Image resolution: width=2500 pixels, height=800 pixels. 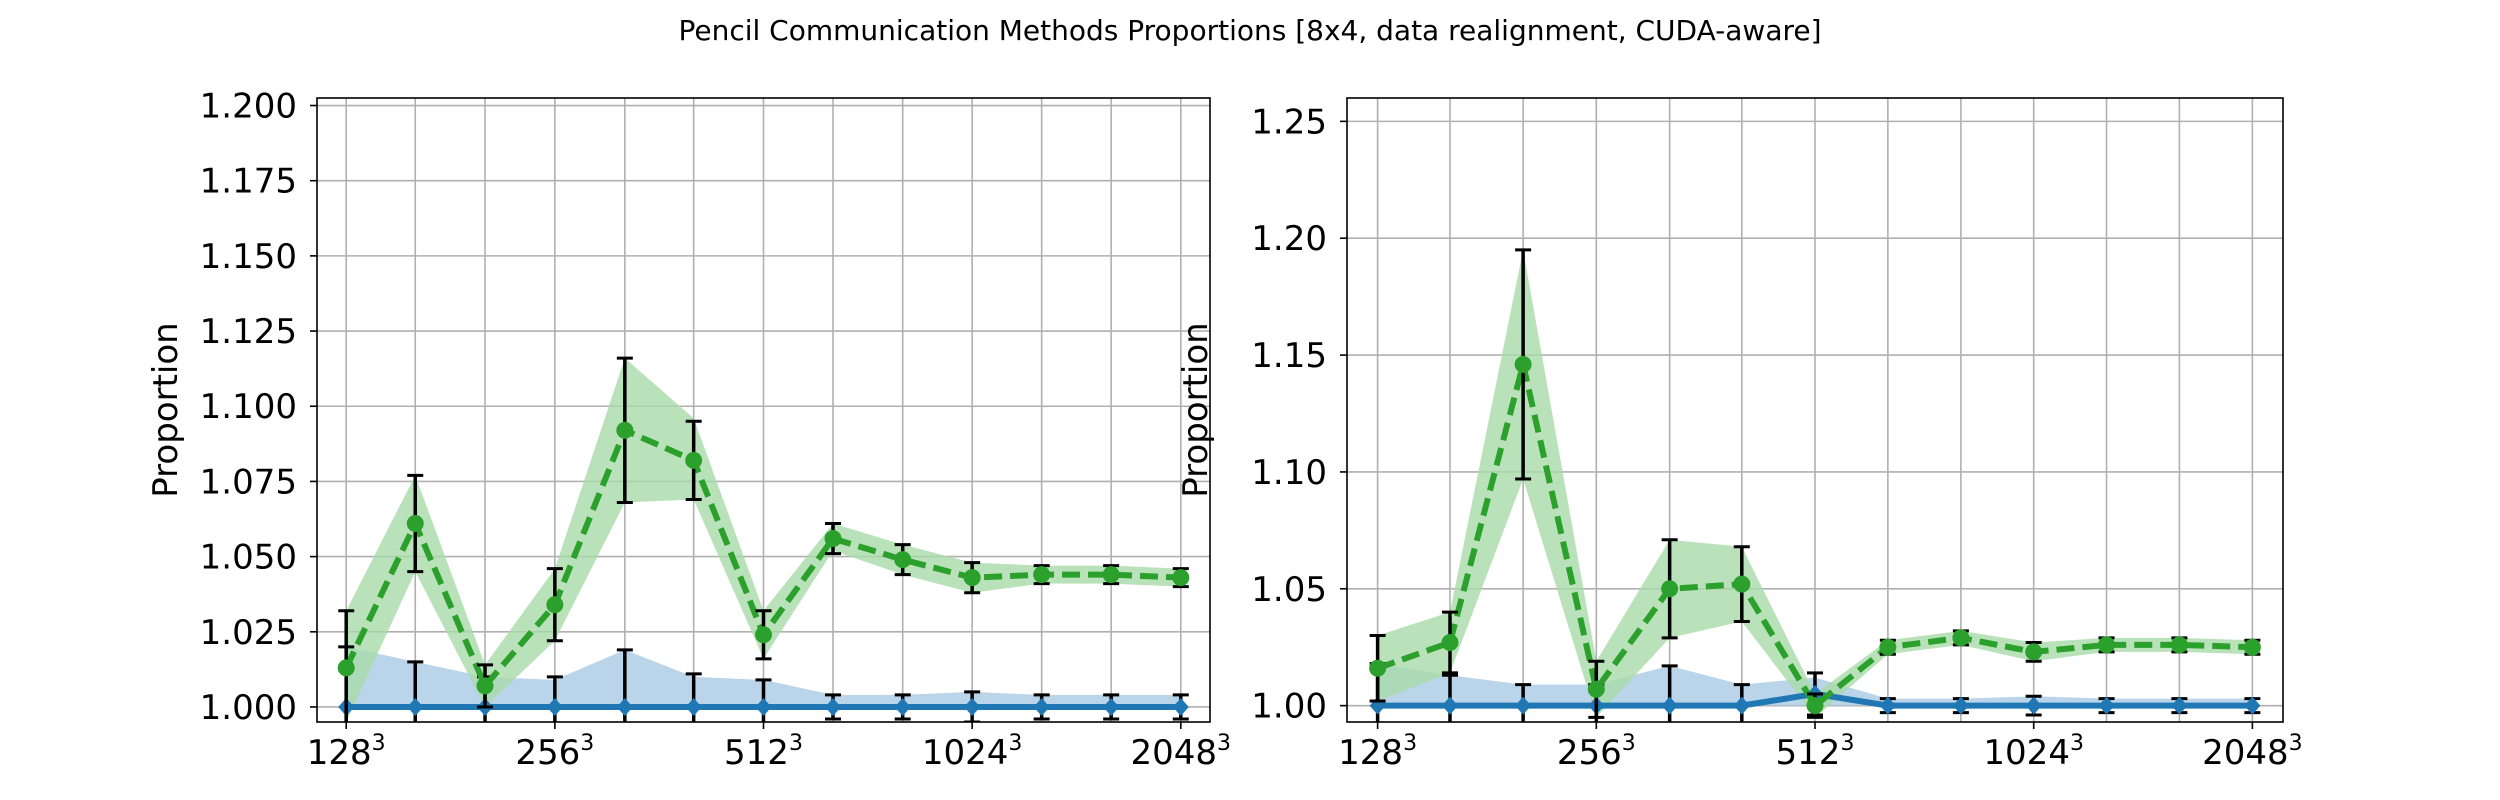 What do you see at coordinates (248, 708) in the screenshot?
I see `y-tick-label: 1.000` at bounding box center [248, 708].